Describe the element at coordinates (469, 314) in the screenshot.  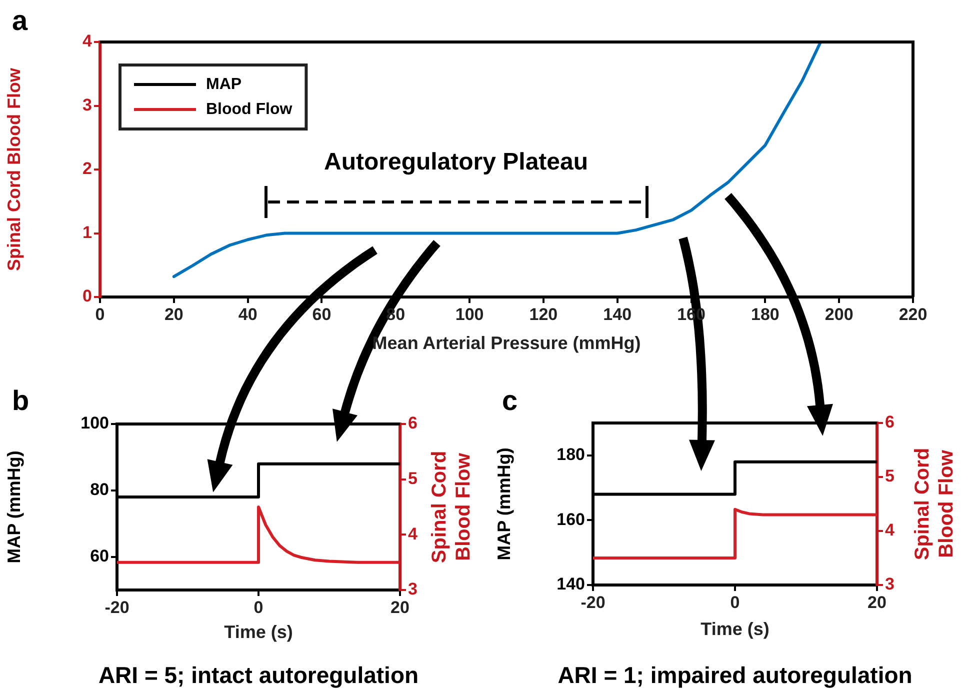
I see `x-tick-label: 100` at that location.